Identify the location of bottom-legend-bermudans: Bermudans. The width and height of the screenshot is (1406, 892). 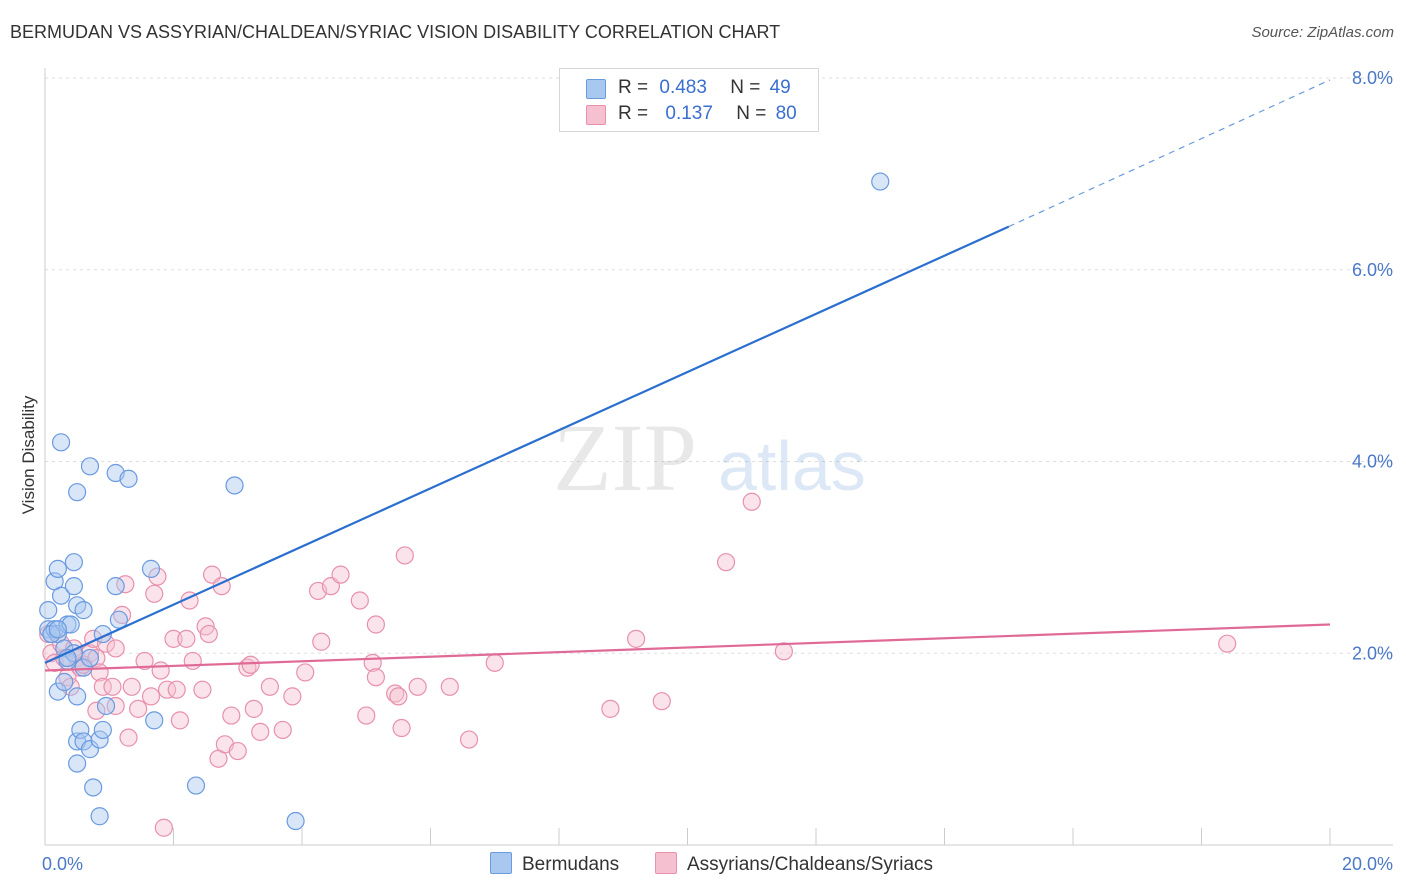
(554, 864).